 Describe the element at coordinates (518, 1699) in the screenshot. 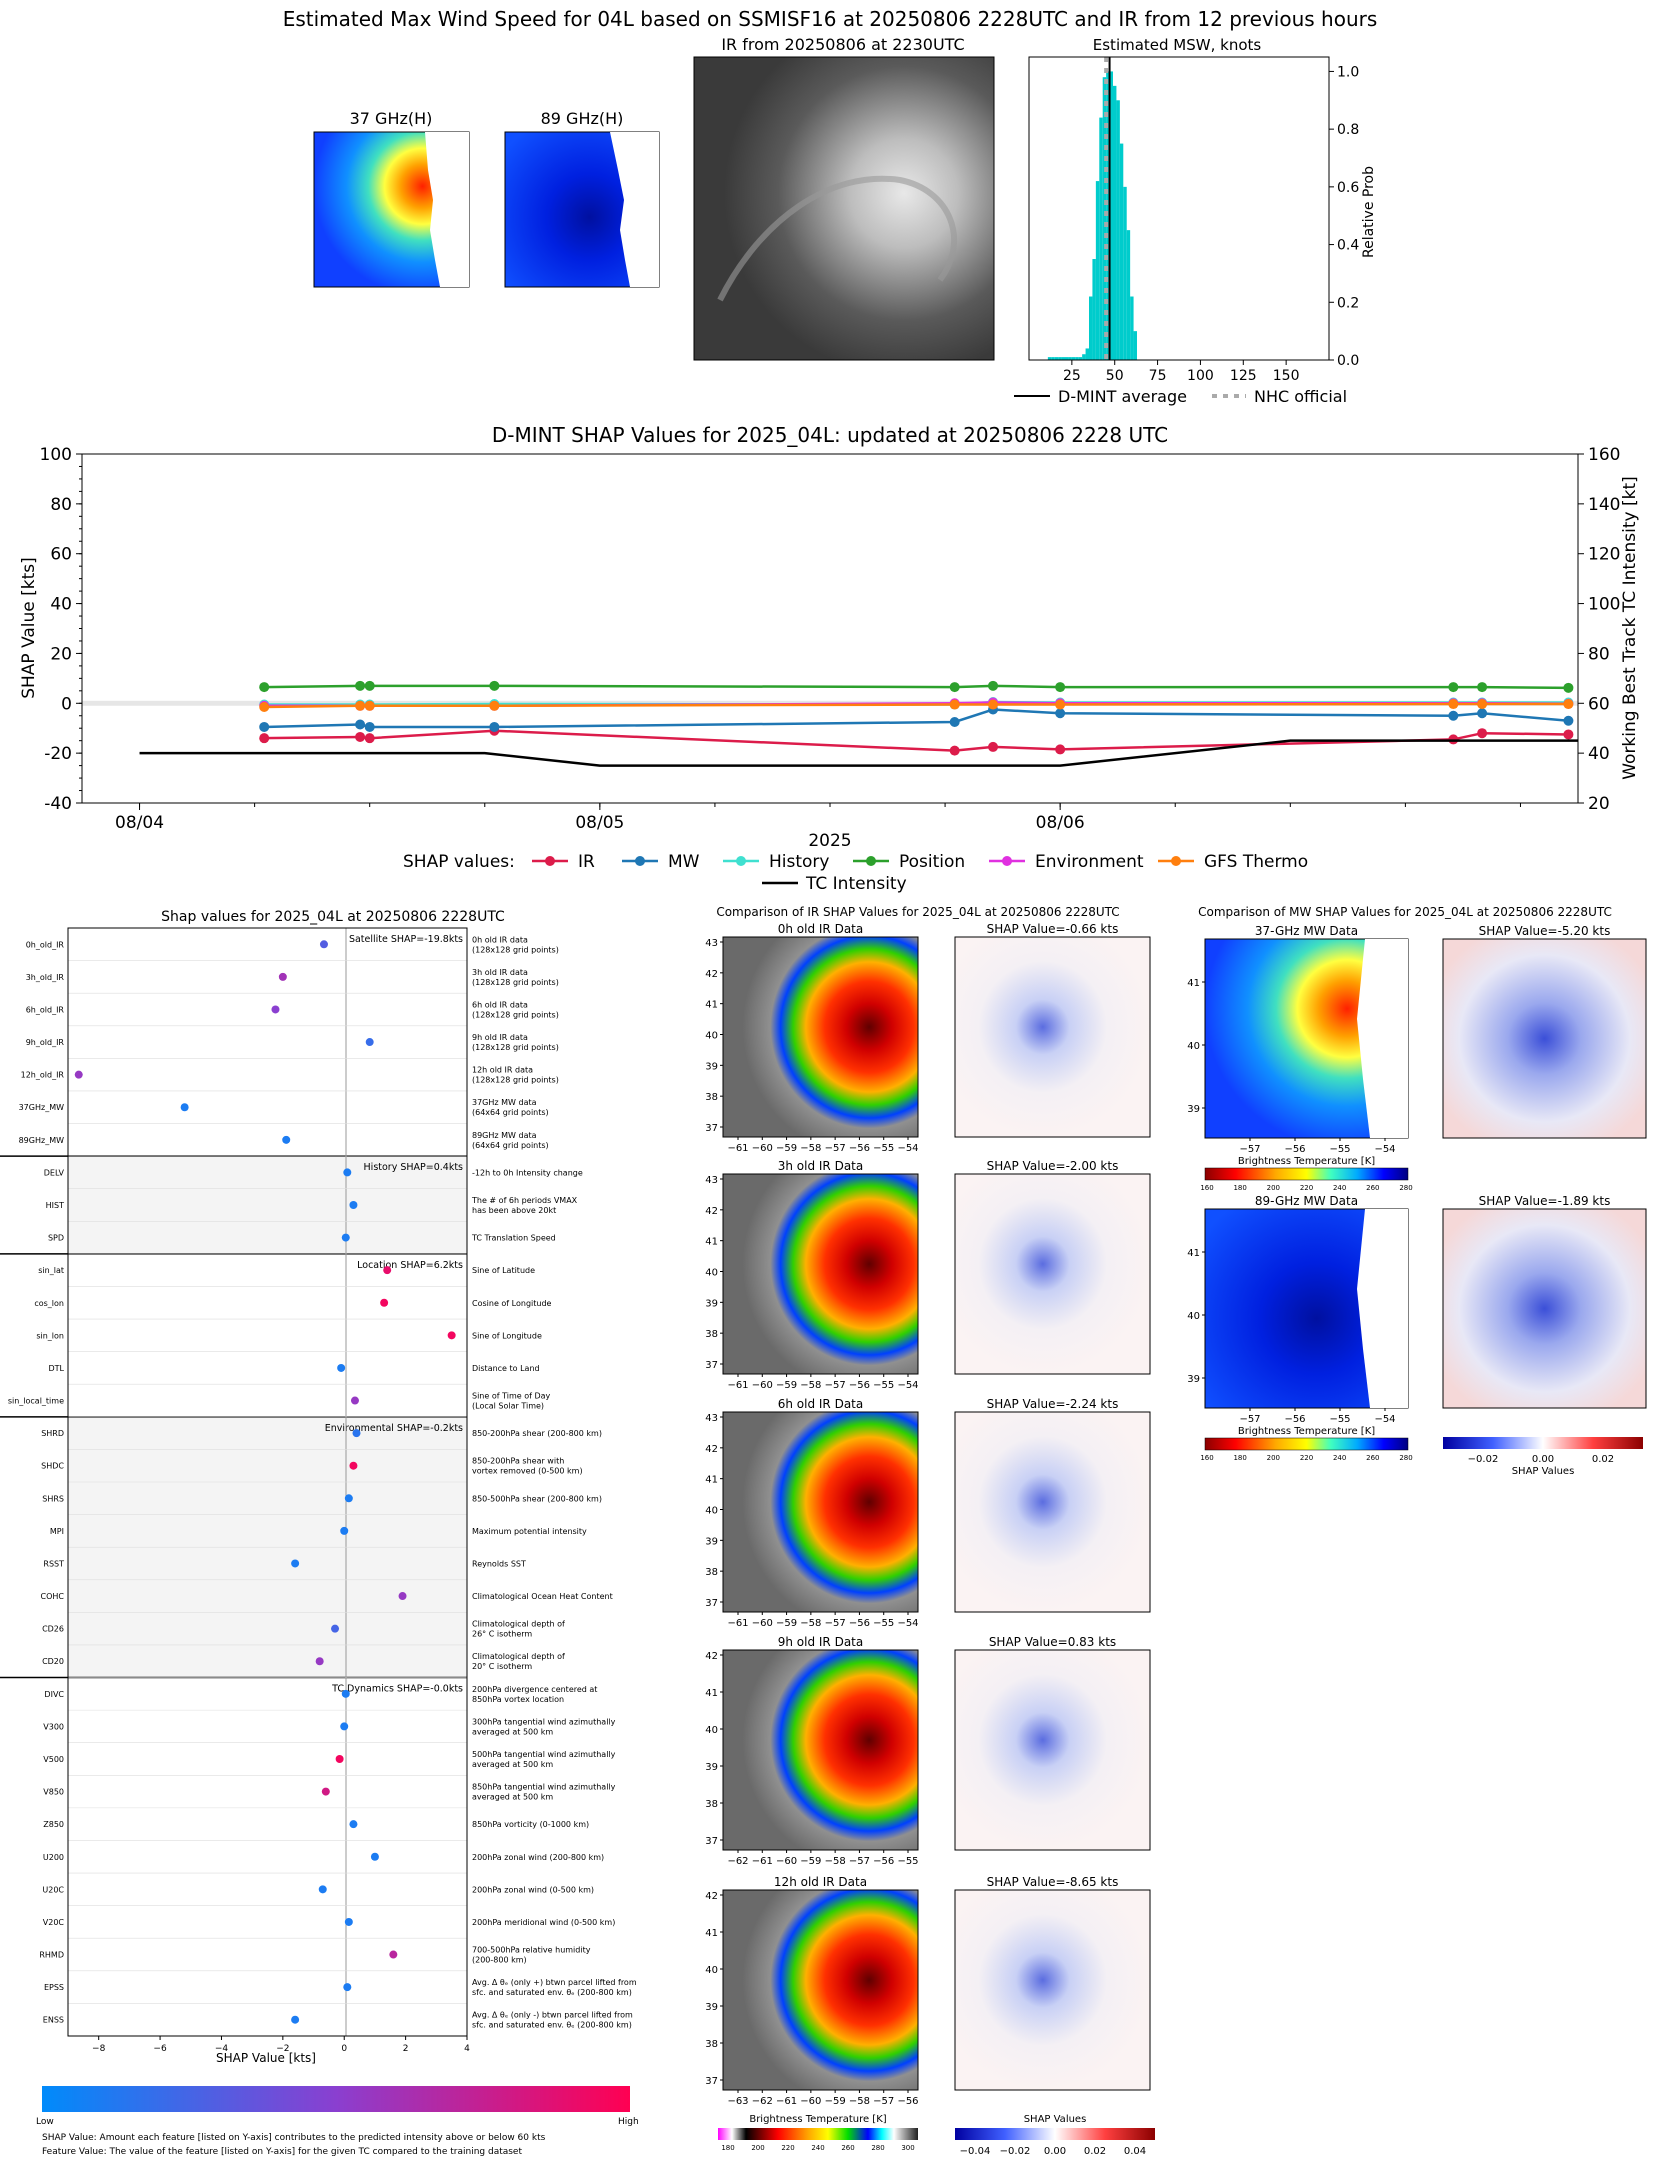

I see `bee-feature-desc-divc: 850hPa vortex location` at that location.